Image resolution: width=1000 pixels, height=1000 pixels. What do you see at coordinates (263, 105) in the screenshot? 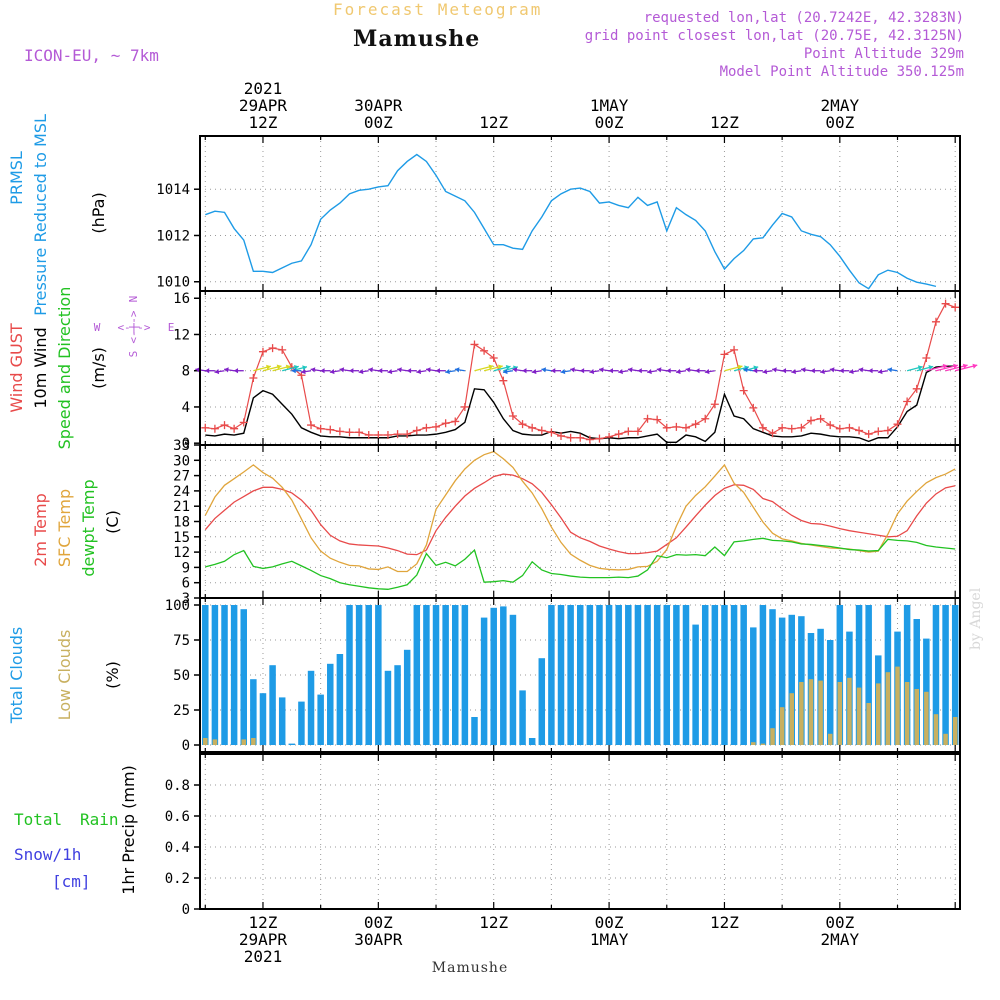
I see `time-label-top: 29APR` at bounding box center [263, 105].